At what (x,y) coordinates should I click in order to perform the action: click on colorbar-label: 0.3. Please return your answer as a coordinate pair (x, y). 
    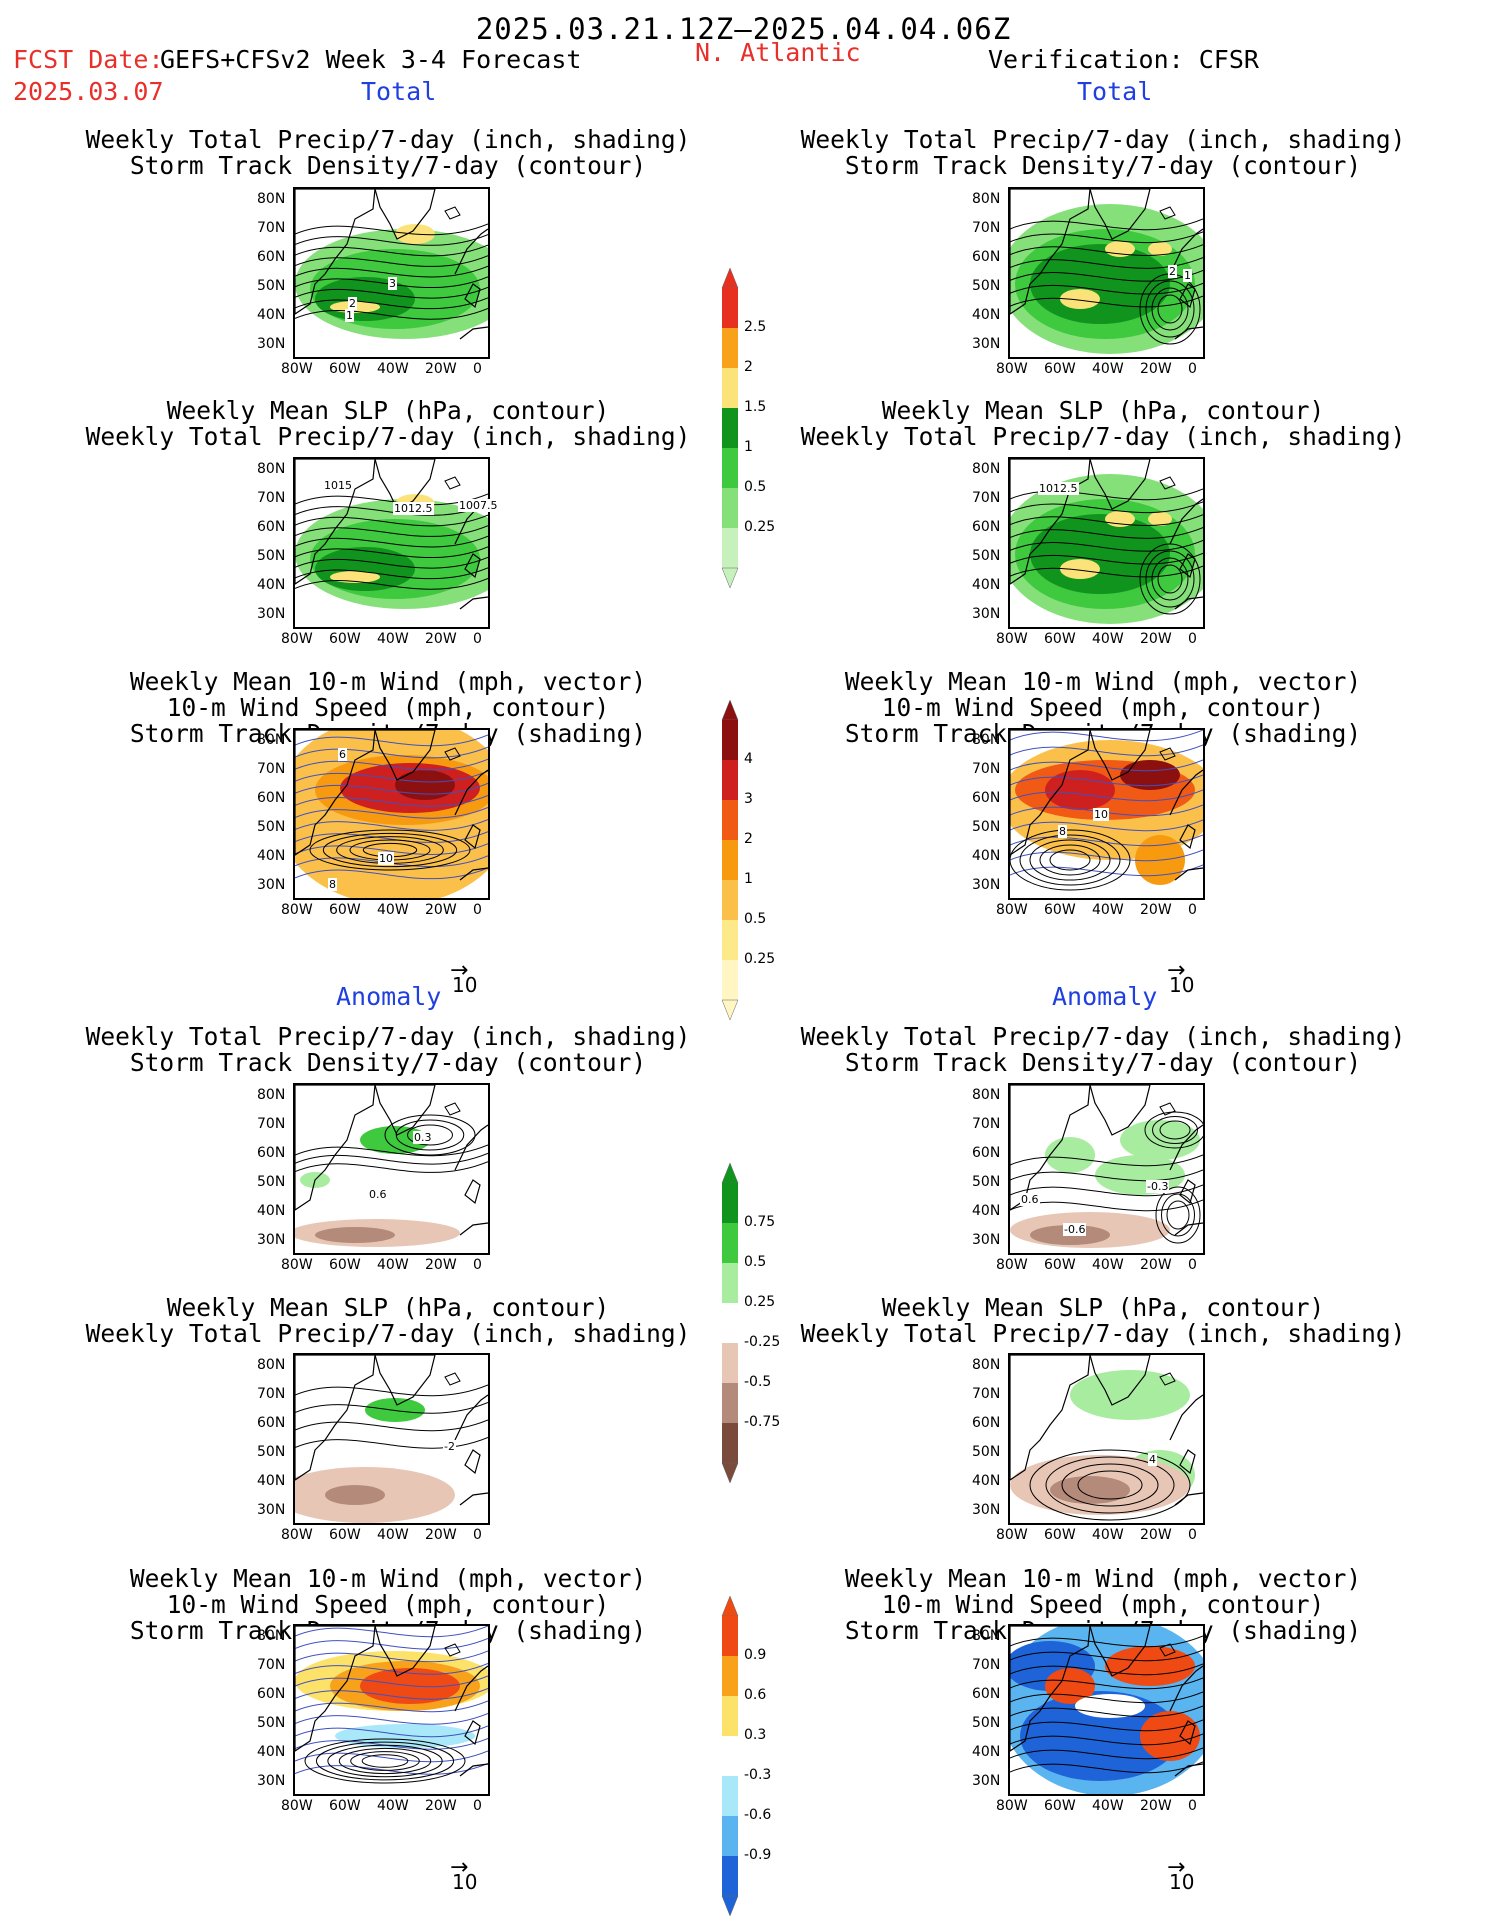
    Looking at the image, I should click on (755, 1735).